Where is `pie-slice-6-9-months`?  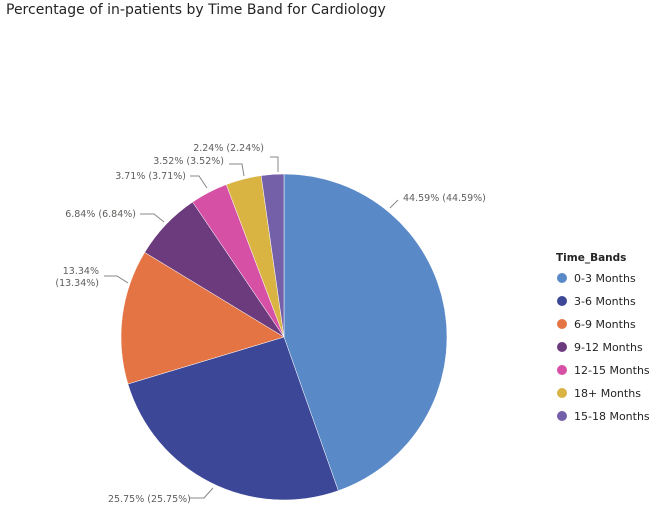
pie-slice-6-9-months is located at coordinates (202, 318).